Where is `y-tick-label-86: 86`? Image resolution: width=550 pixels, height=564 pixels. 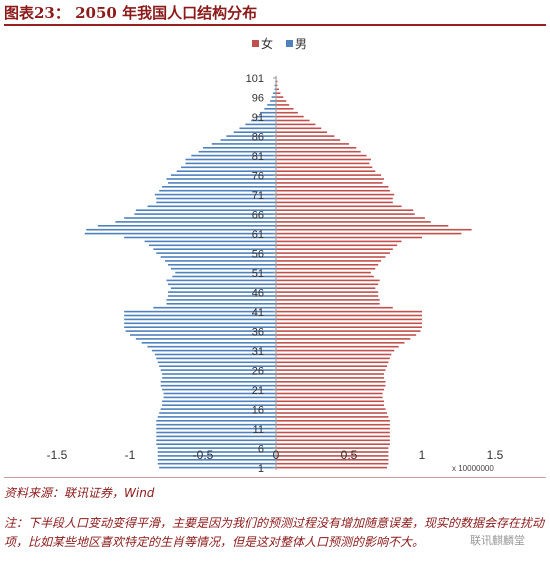
y-tick-label-86: 86 is located at coordinates (258, 137).